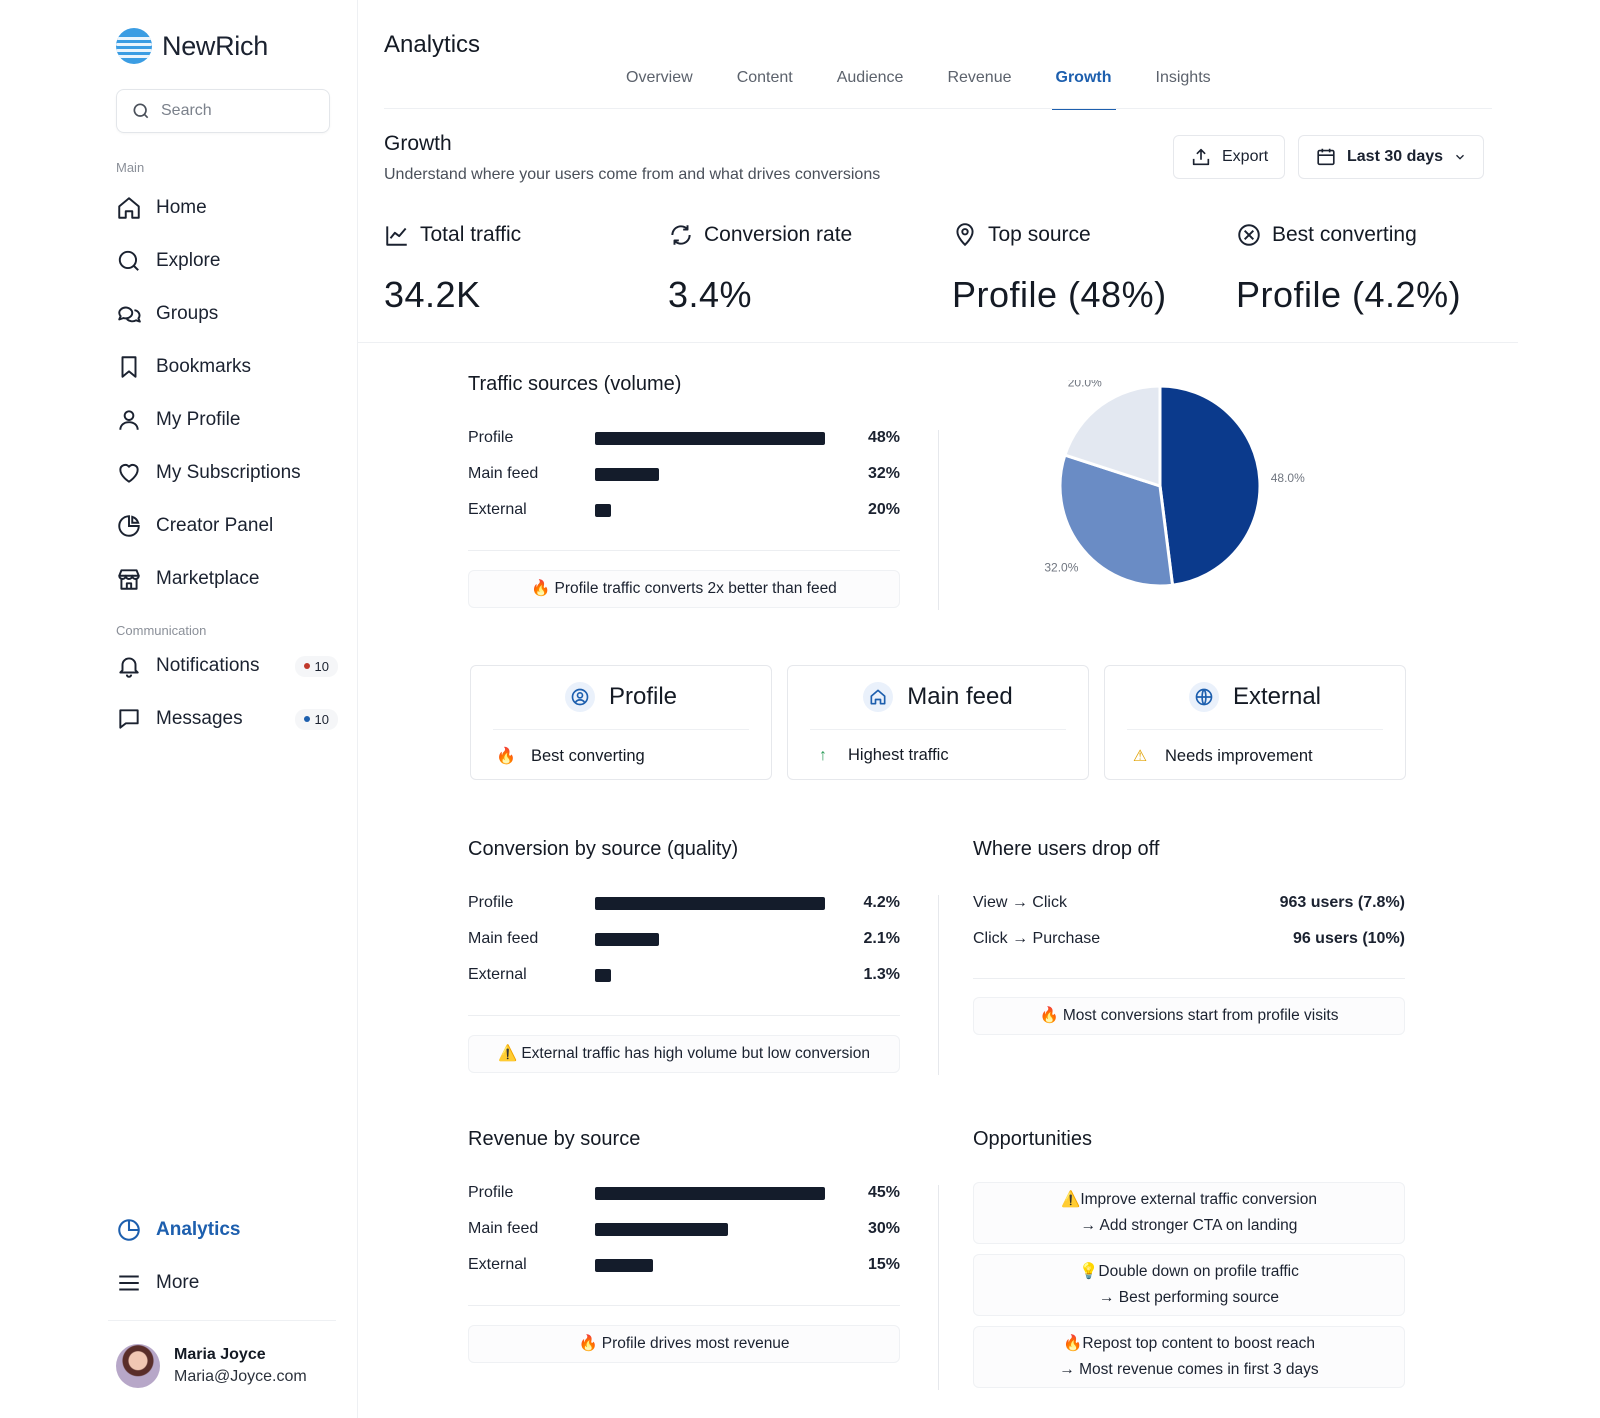 The width and height of the screenshot is (1600, 1418). I want to click on date-range-select: Last 30 days, so click(1391, 157).